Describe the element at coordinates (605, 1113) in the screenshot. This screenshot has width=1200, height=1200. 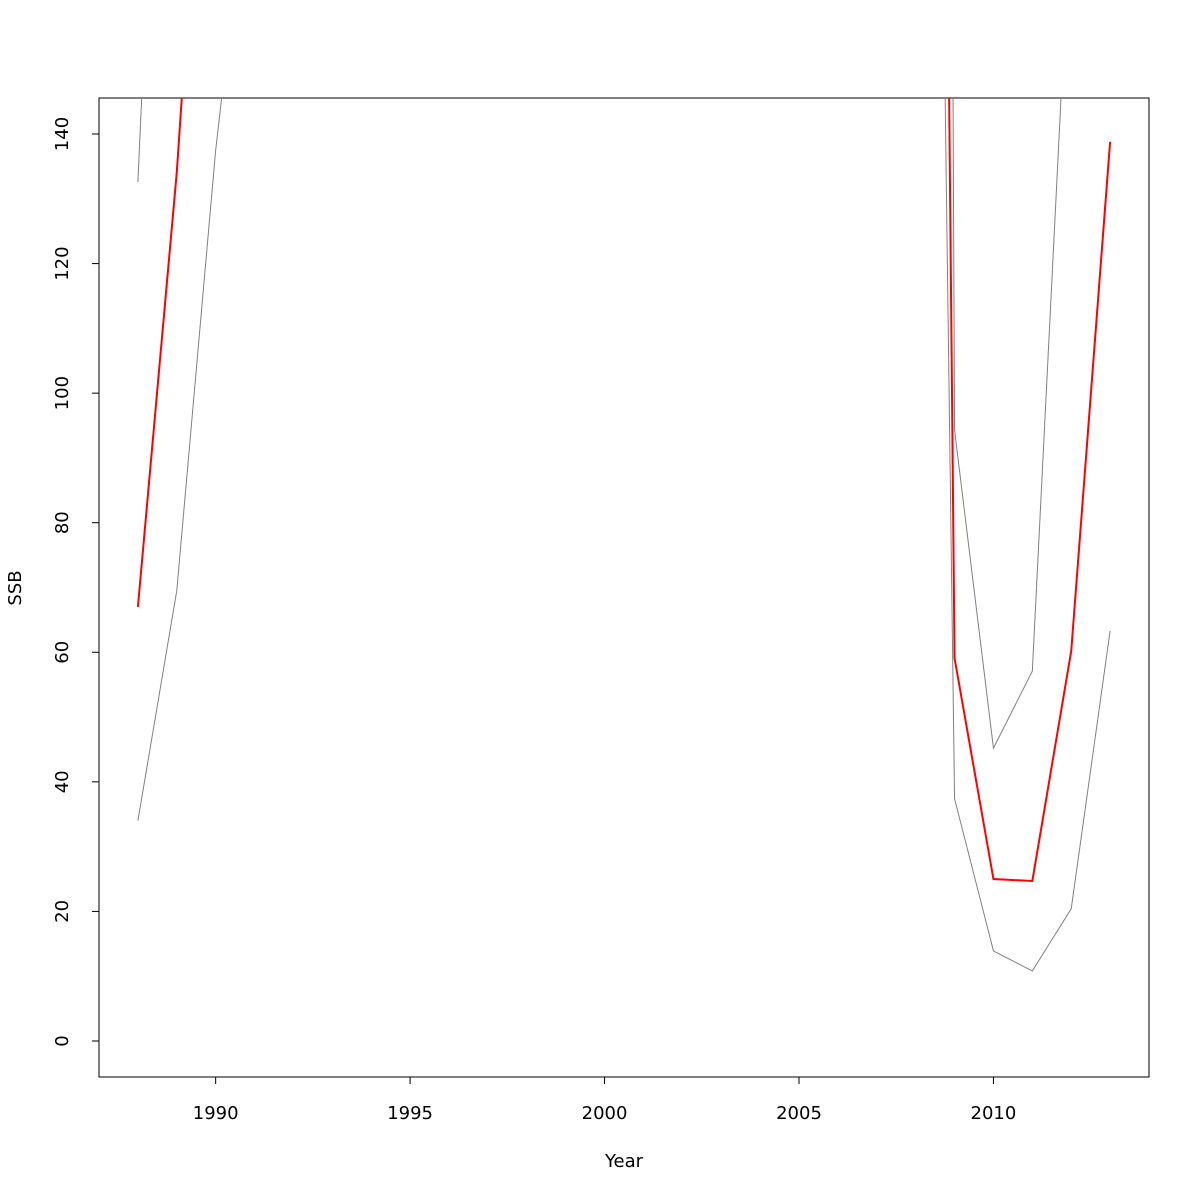
I see `x-tick-label: 2000` at that location.